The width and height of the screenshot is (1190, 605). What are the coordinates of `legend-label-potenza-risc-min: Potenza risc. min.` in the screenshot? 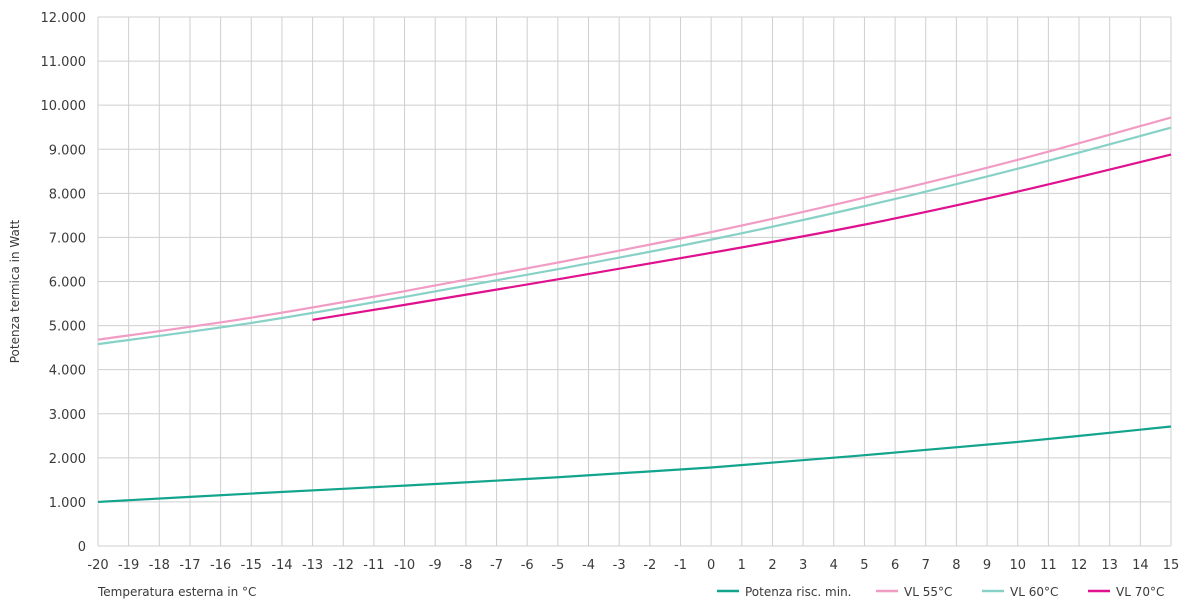 It's located at (798, 592).